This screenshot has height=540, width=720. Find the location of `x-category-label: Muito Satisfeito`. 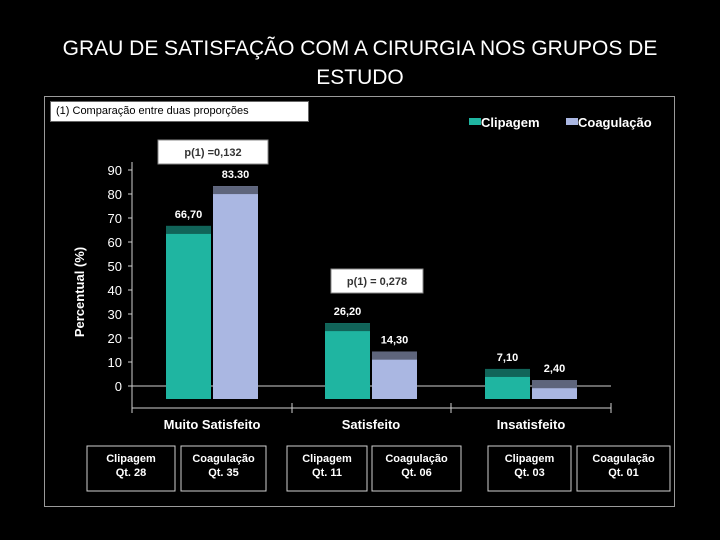

x-category-label: Muito Satisfeito is located at coordinates (212, 424).